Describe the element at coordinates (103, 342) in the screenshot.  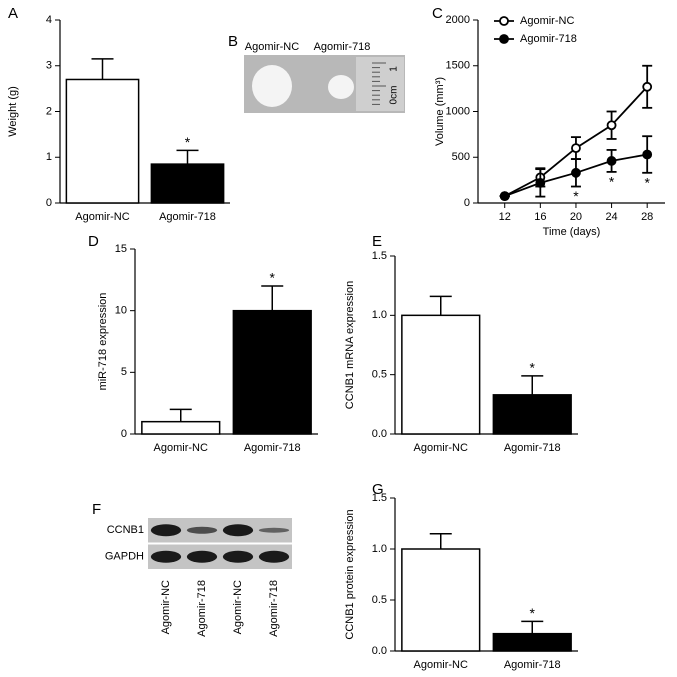
I see `y-axis-label: miR-718 expression` at that location.